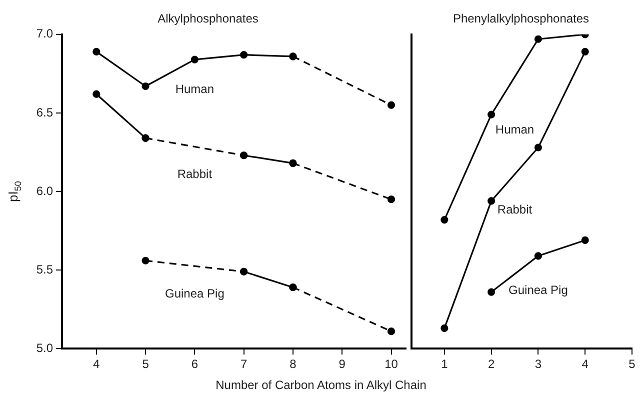  Describe the element at coordinates (293, 364) in the screenshot. I see `x-tick-label: 8` at that location.